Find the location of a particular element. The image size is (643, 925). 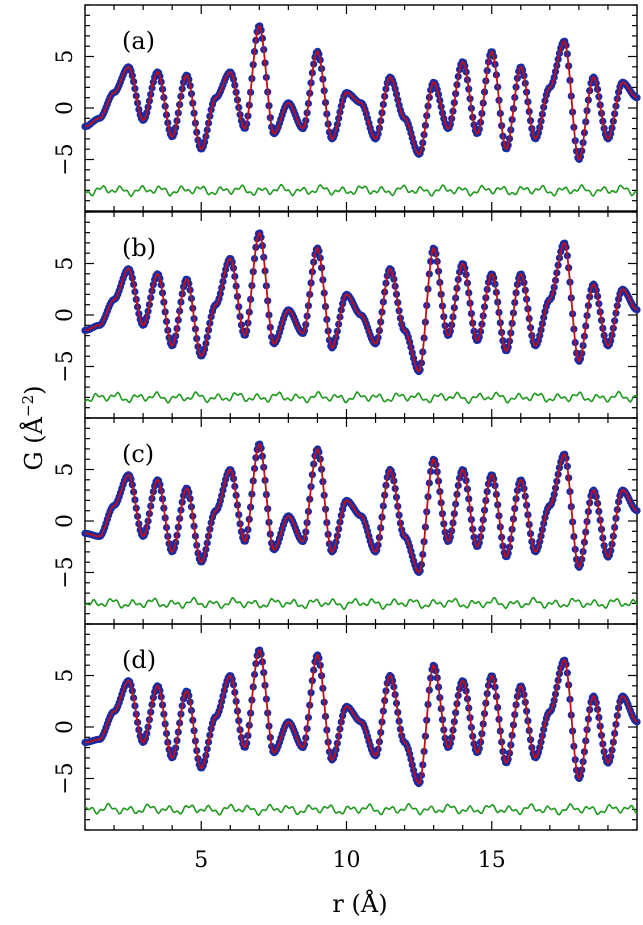

x-axis-title: r (Å) is located at coordinates (359, 903).